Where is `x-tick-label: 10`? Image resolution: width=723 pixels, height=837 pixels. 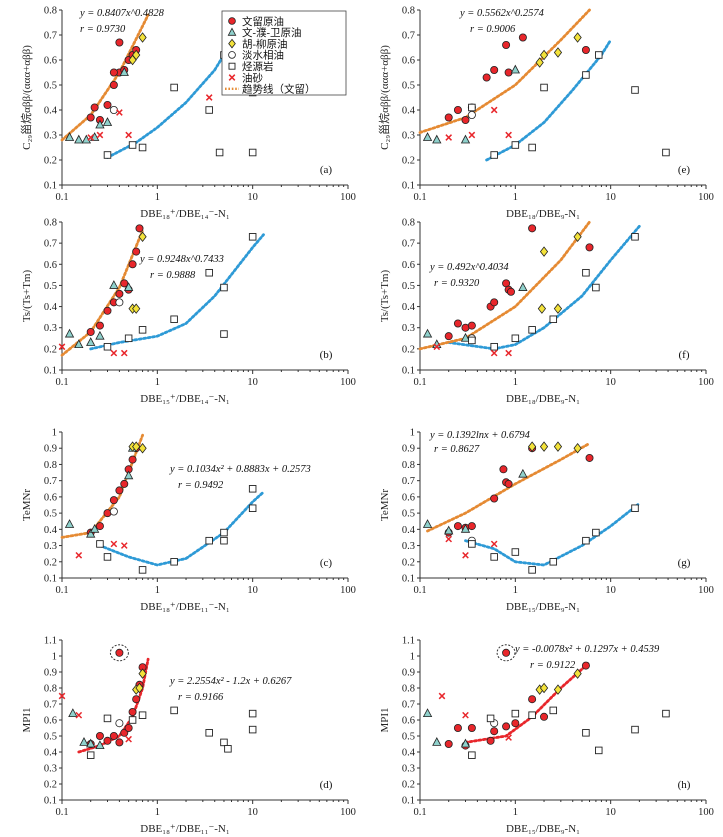
x-tick-label: 10 is located at coordinates (610, 590).